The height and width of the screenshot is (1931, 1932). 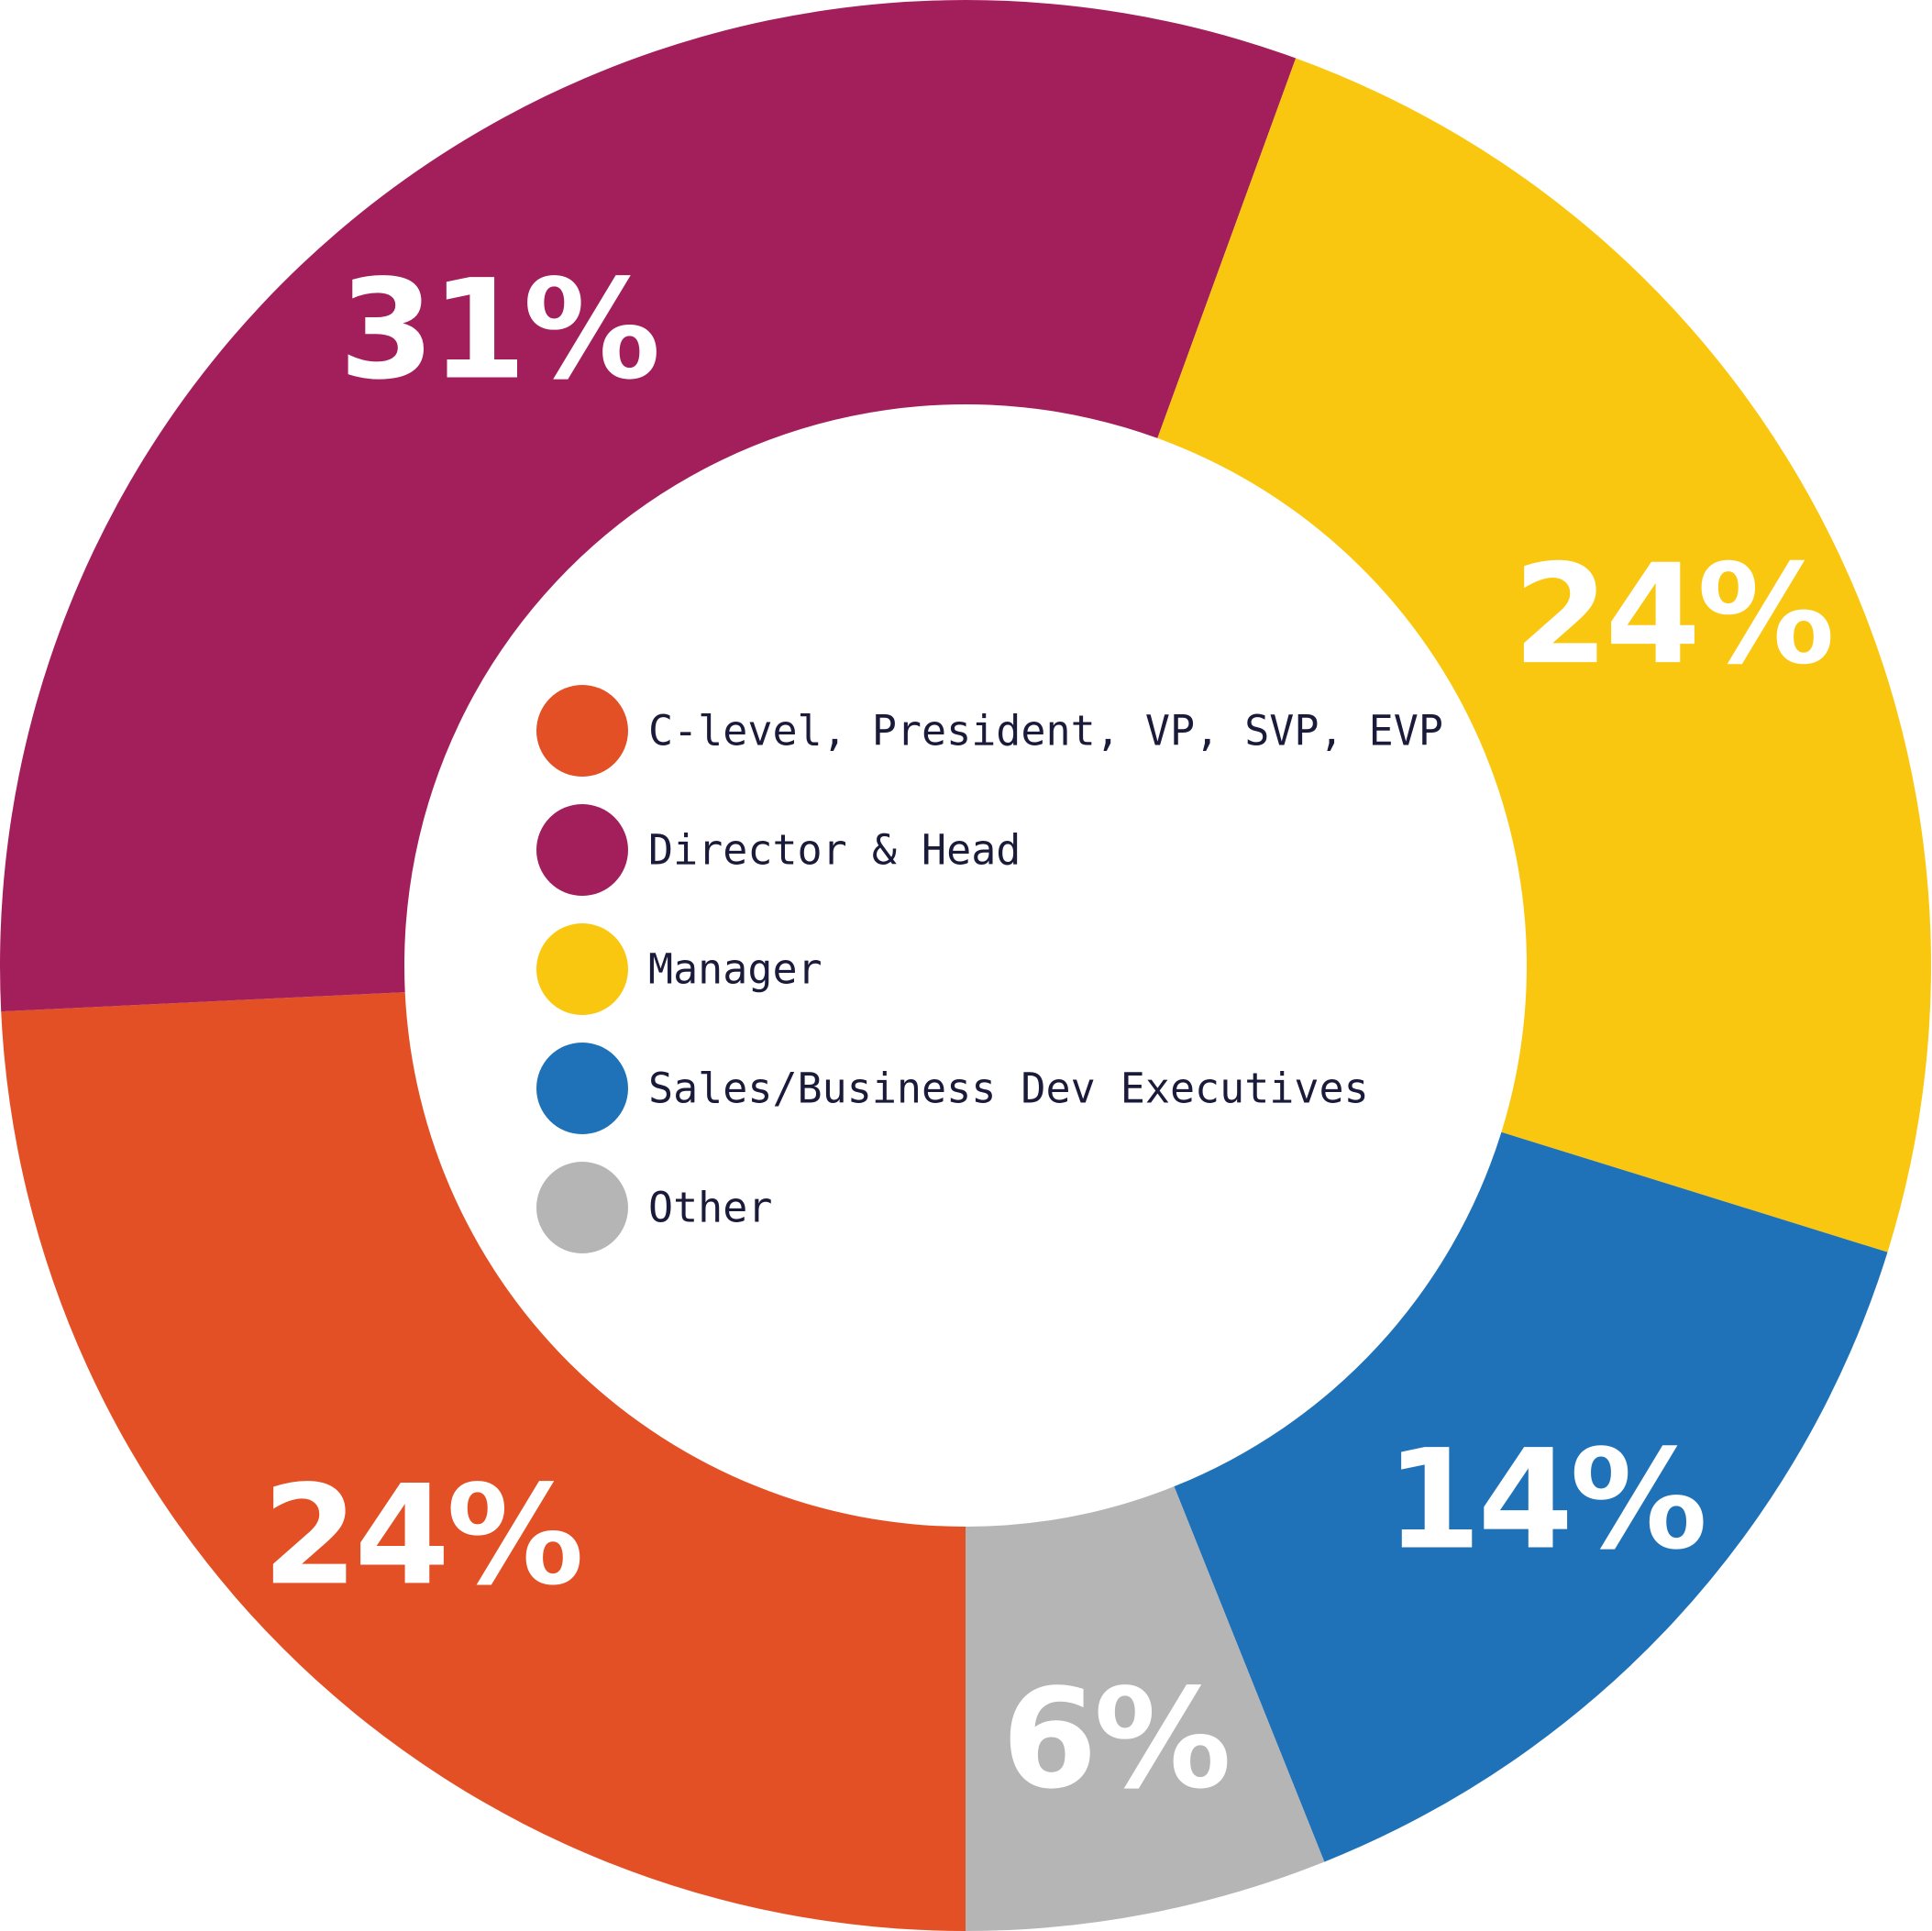 What do you see at coordinates (1114, 1739) in the screenshot?
I see `slice-label-other: 6%` at bounding box center [1114, 1739].